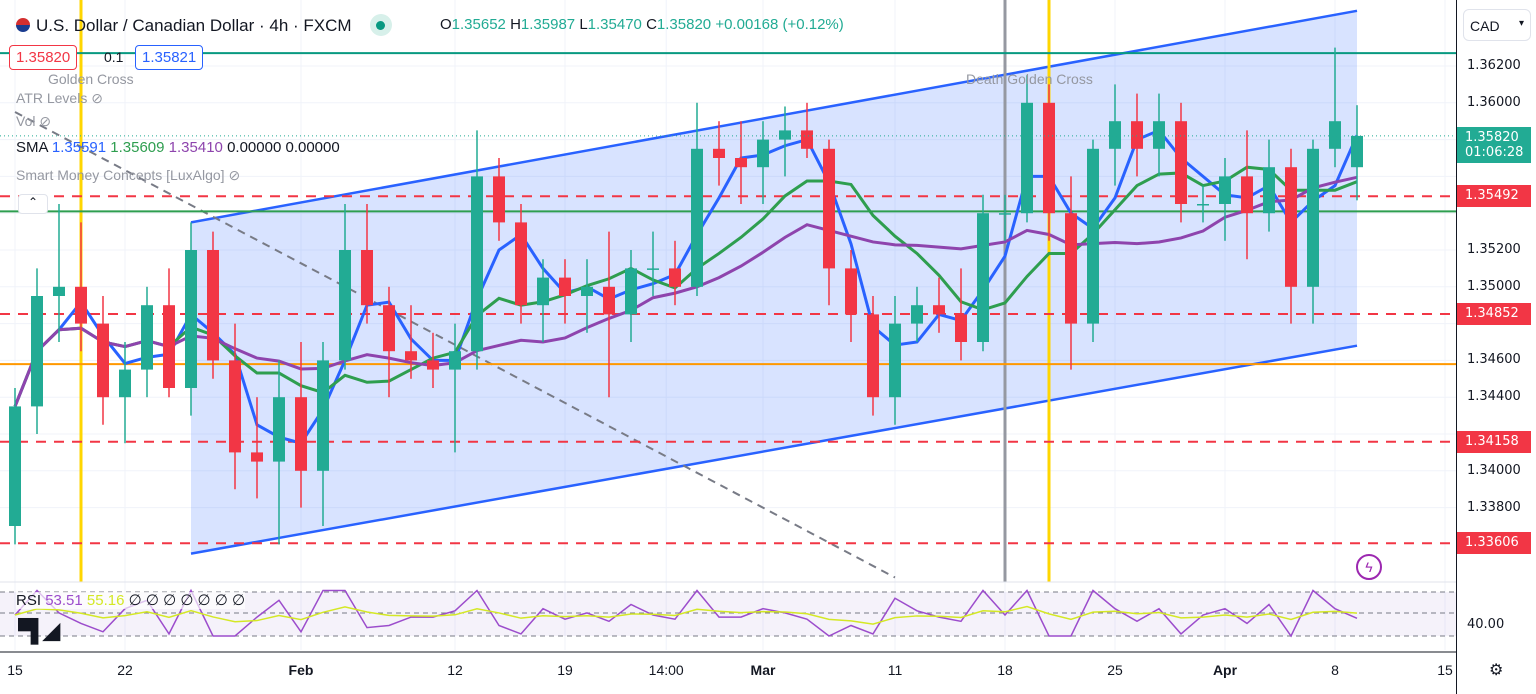 This screenshot has height=694, width=1536. What do you see at coordinates (125, 670) in the screenshot?
I see `time-tick: 22` at bounding box center [125, 670].